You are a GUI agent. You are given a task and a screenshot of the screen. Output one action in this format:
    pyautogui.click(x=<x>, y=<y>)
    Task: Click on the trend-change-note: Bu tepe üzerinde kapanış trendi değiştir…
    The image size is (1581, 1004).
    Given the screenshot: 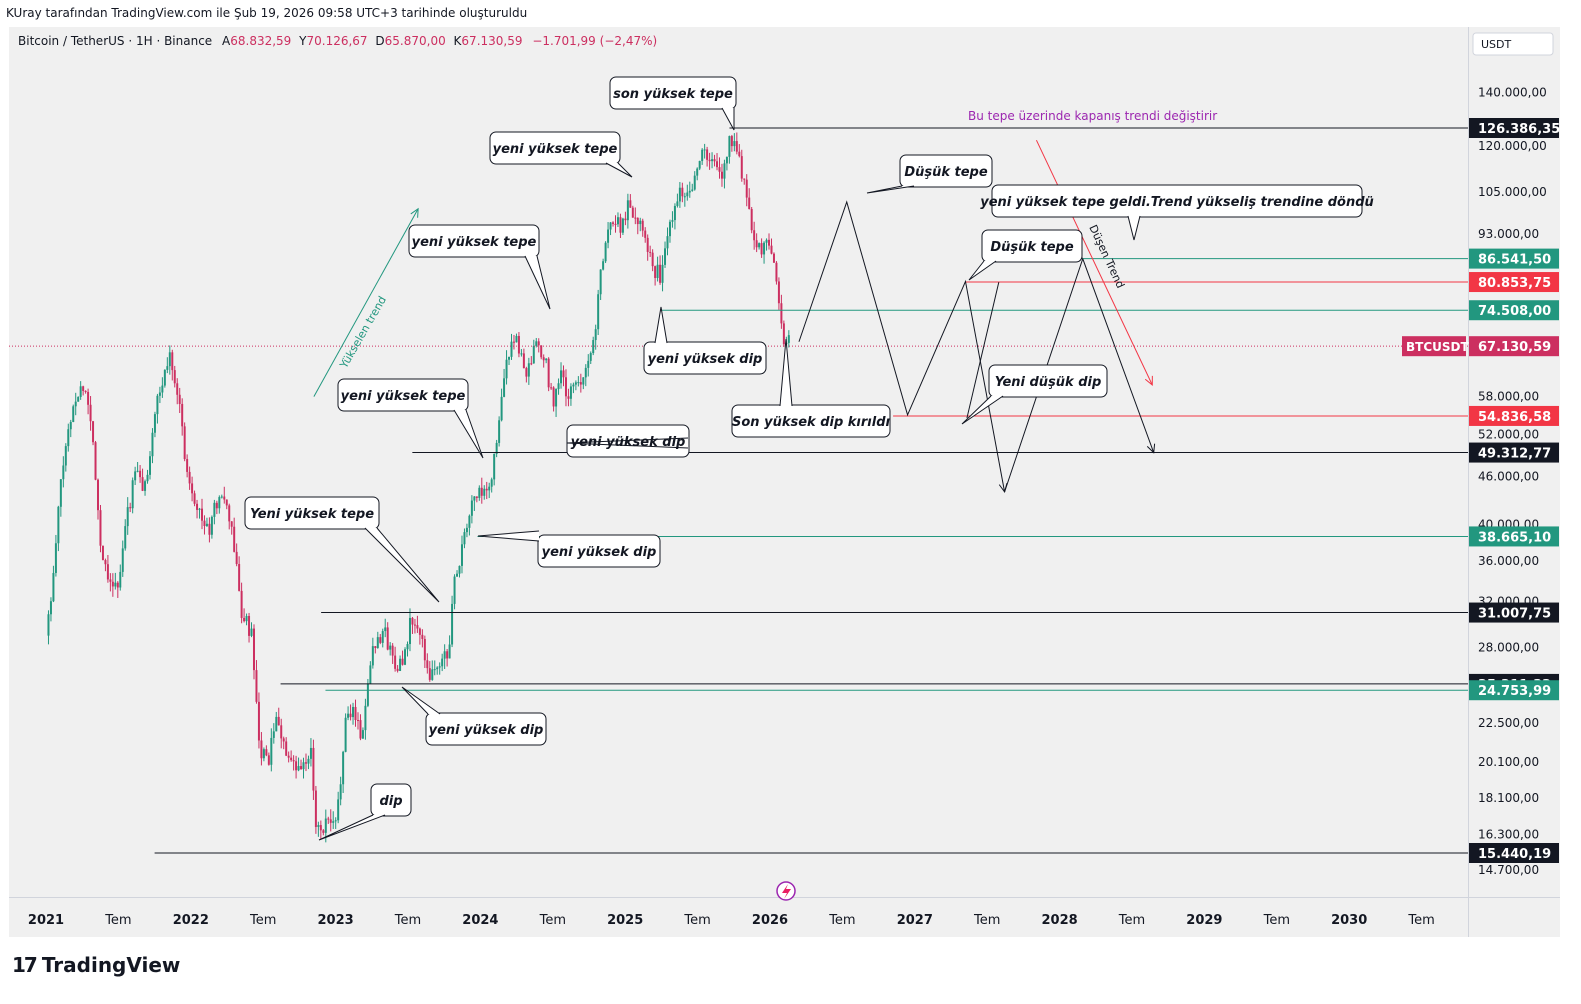 What is the action you would take?
    pyautogui.click(x=1092, y=116)
    